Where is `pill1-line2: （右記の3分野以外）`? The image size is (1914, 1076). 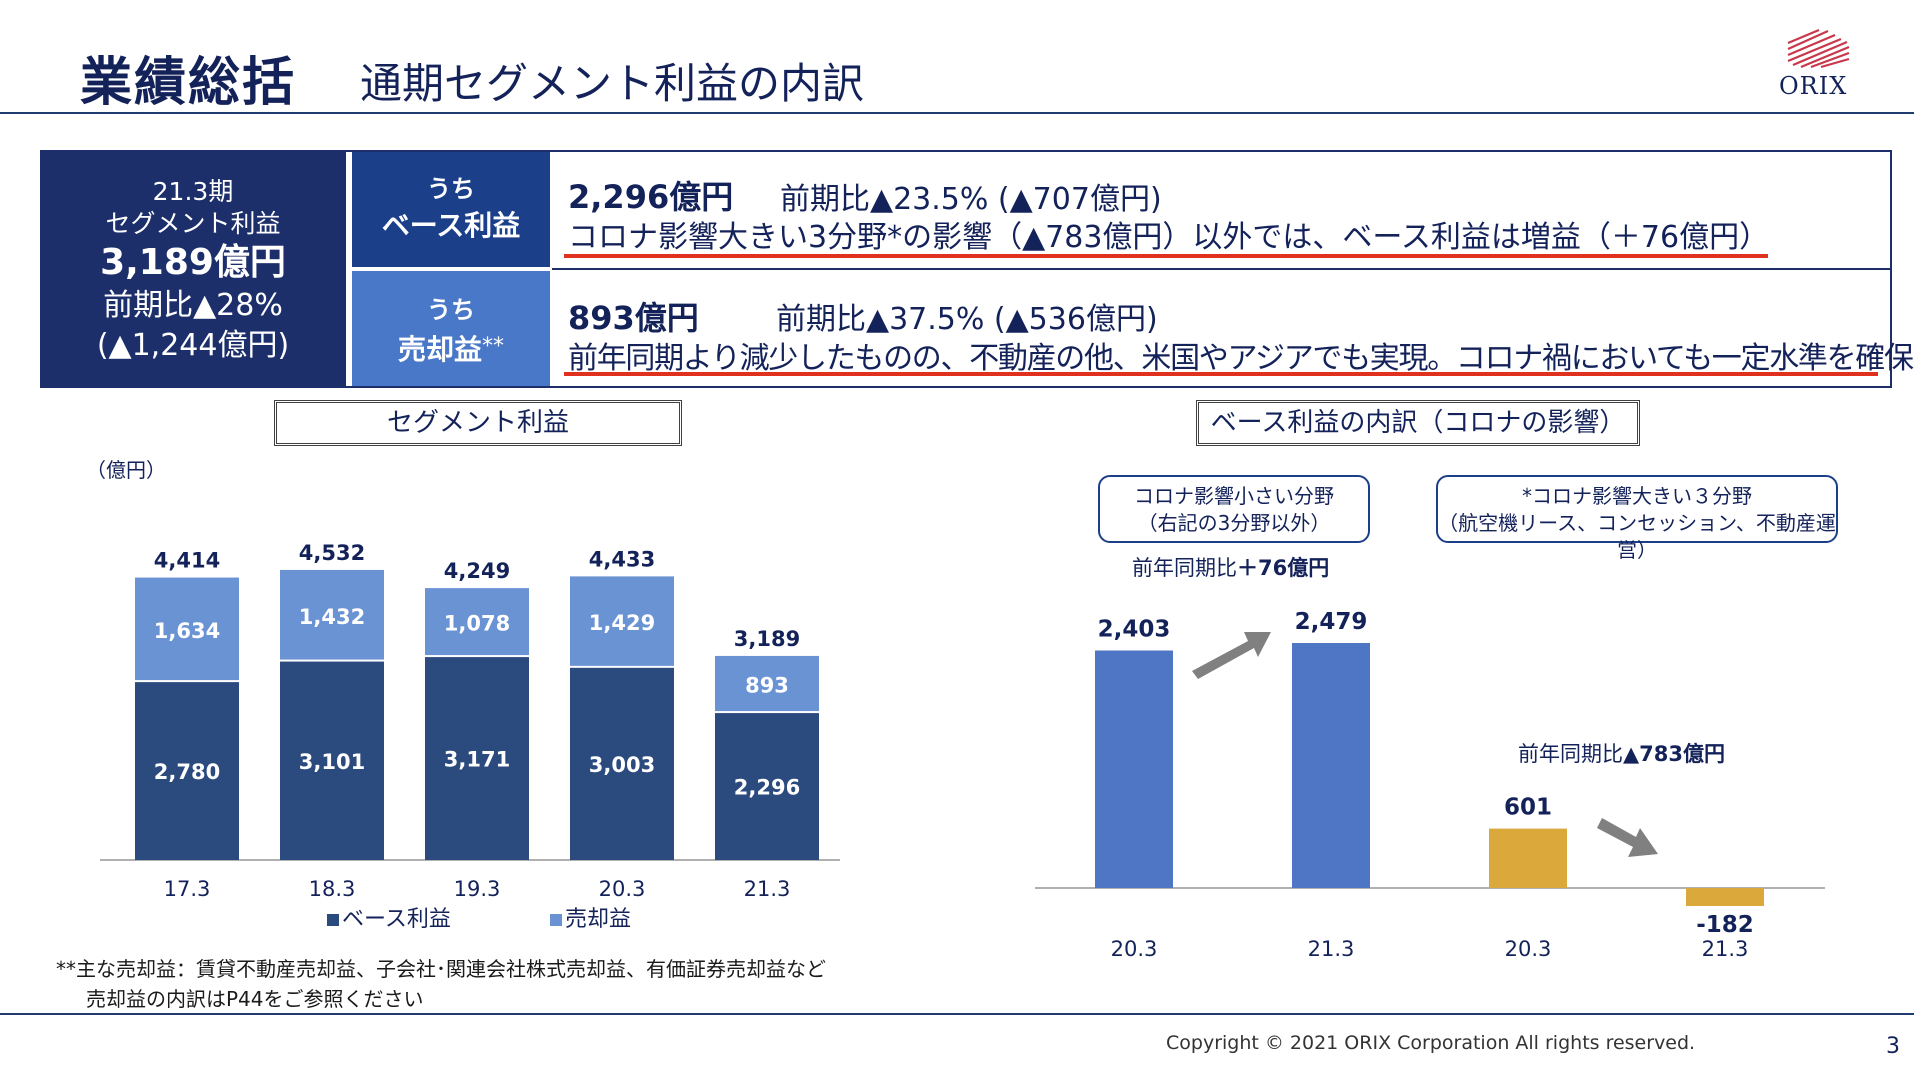
pill1-line2: （右記の3分野以外） is located at coordinates (1234, 523).